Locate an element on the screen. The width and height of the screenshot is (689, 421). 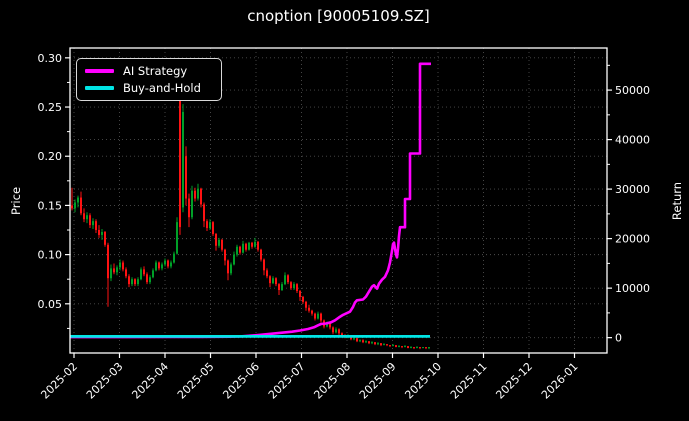
chart-title: cnoption [90005109.SZ] is located at coordinates (338, 16).